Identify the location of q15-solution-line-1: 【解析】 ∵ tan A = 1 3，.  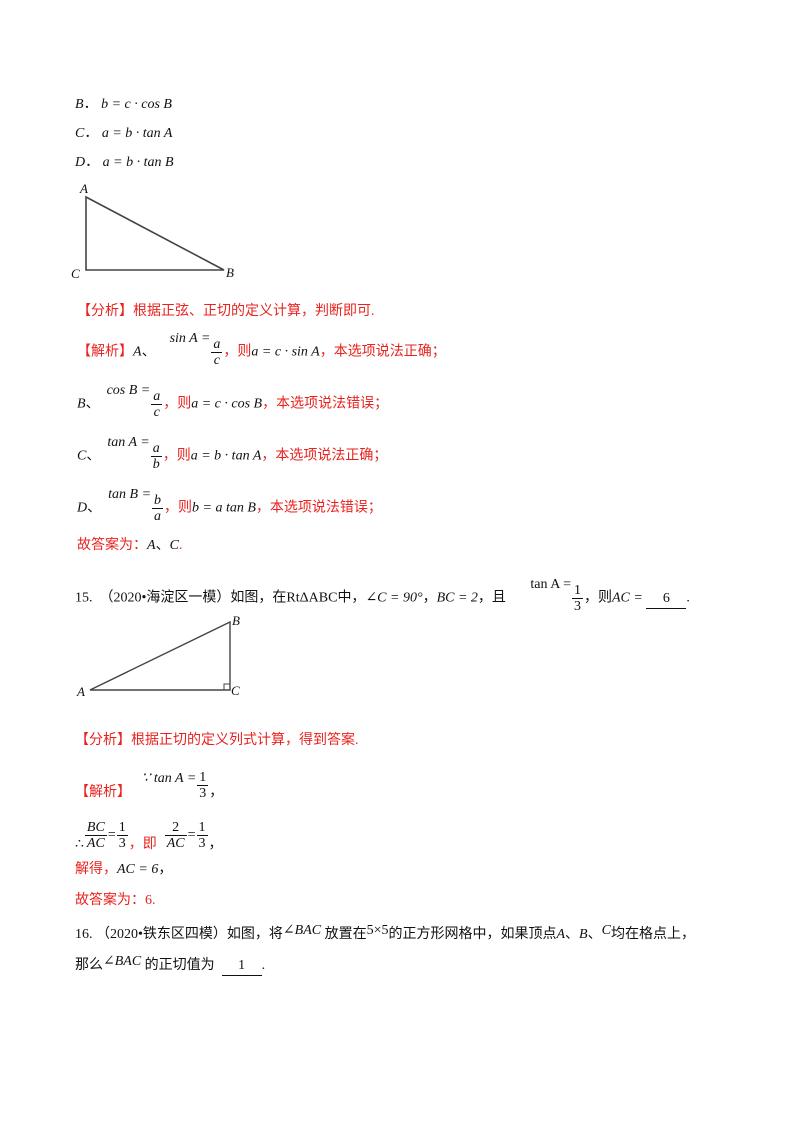
(149, 785).